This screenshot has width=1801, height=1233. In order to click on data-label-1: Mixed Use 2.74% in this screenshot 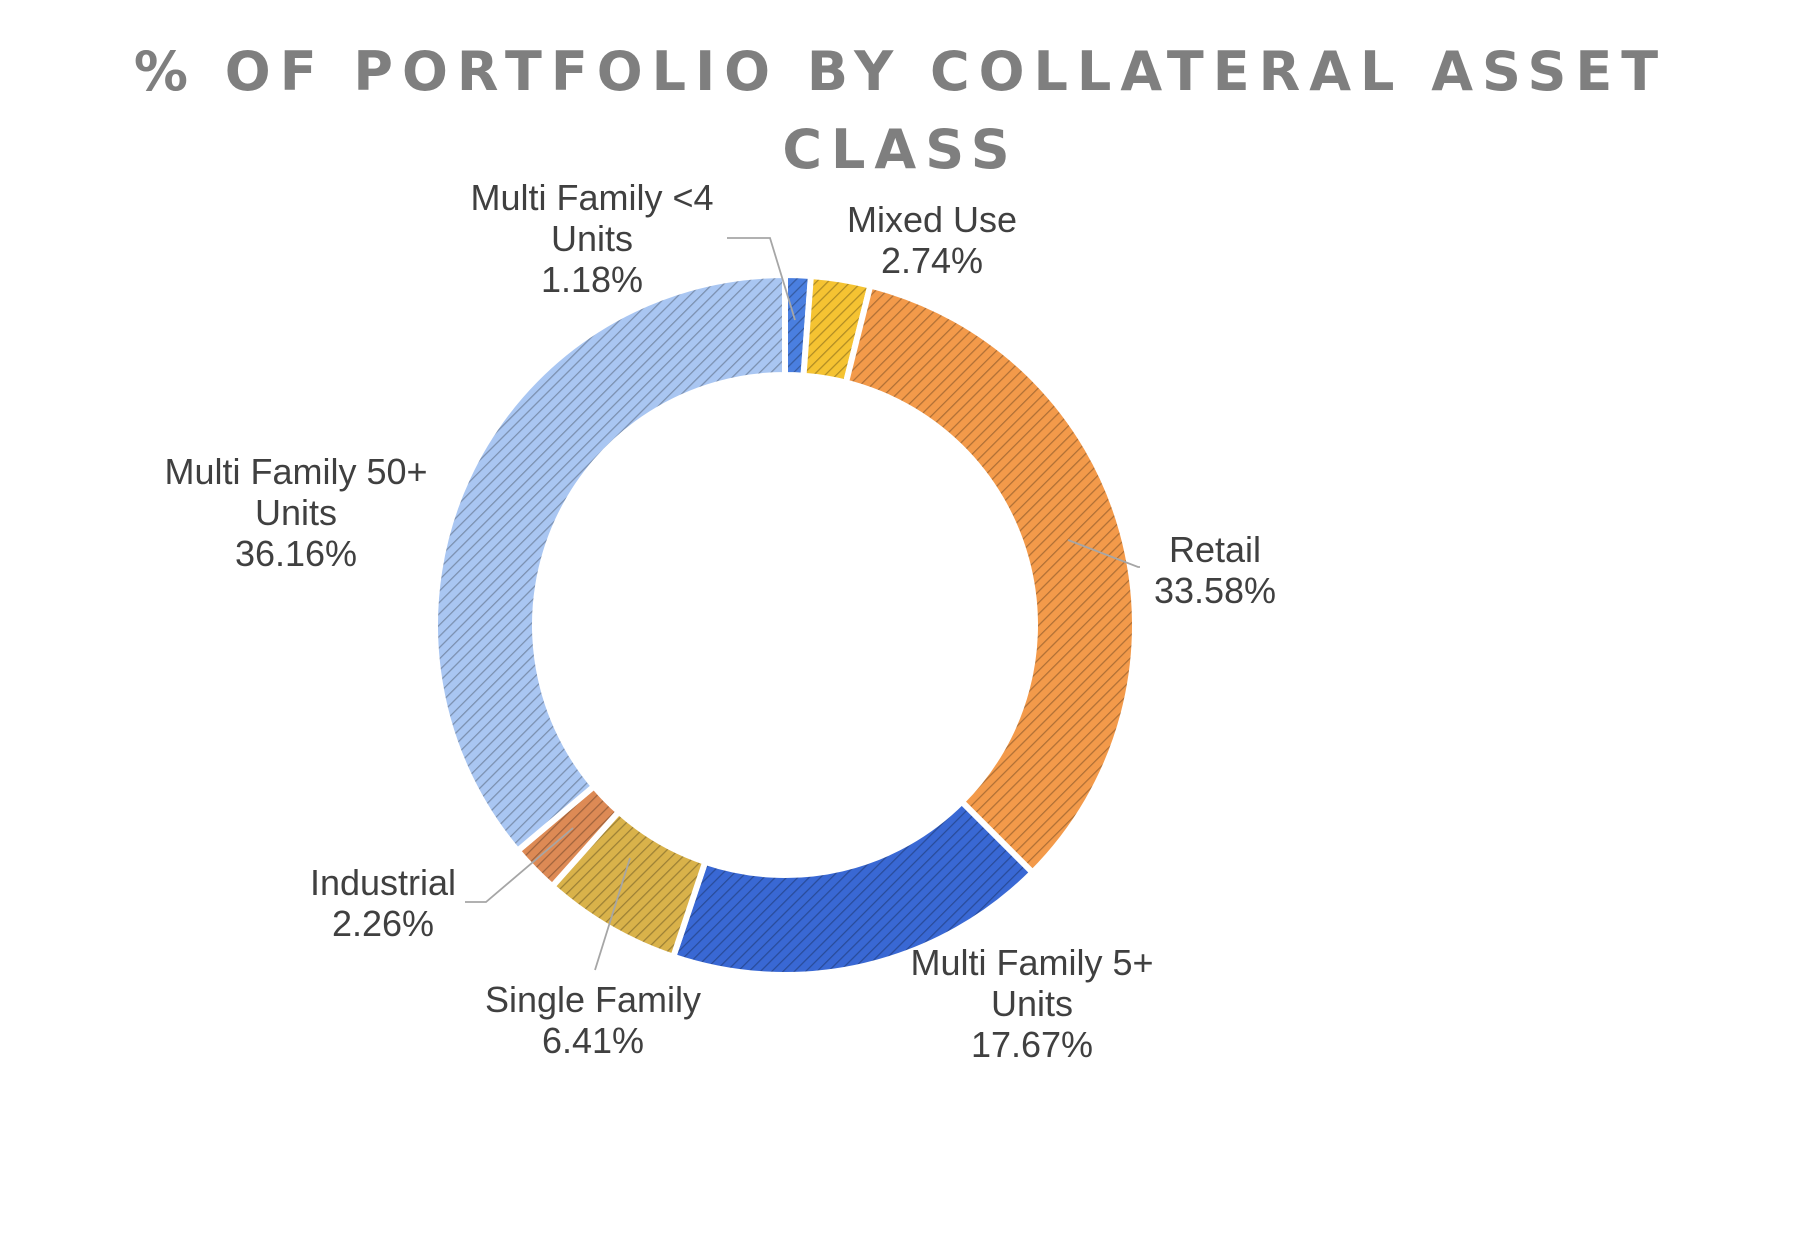, I will do `click(932, 240)`.